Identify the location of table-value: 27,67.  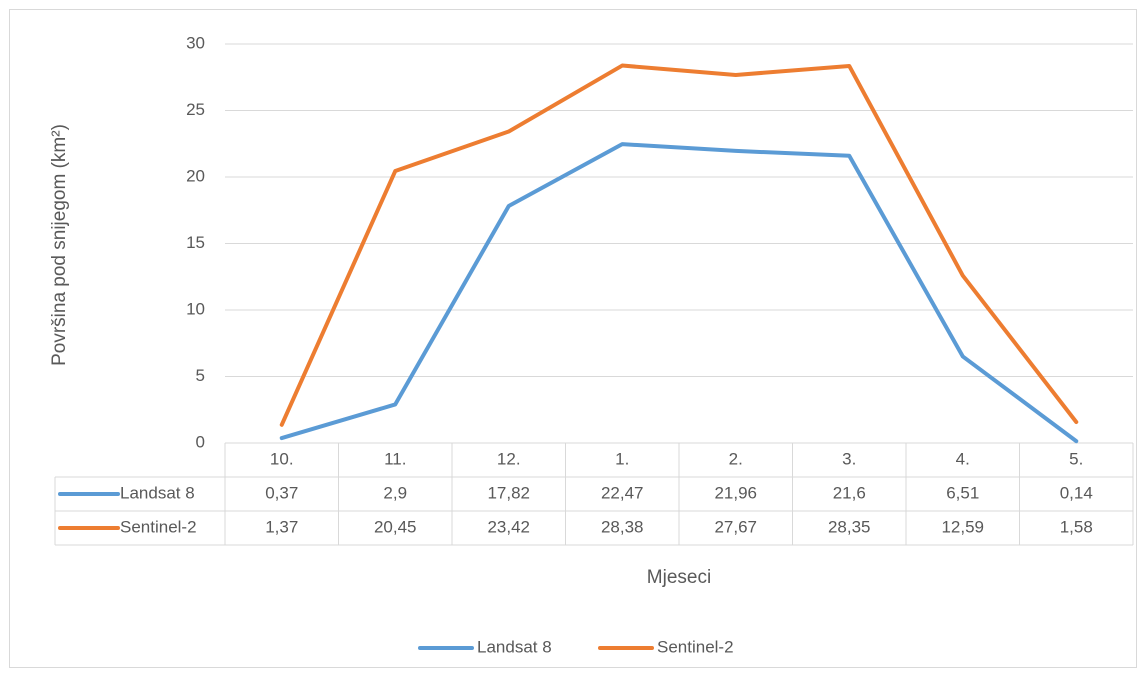
(735, 526).